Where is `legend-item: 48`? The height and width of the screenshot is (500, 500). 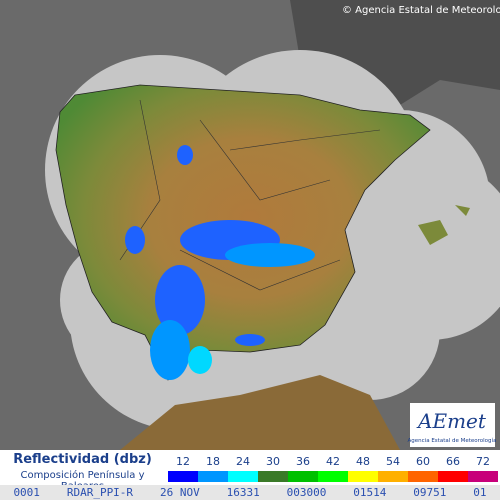 legend-item: 48 is located at coordinates (363, 469).